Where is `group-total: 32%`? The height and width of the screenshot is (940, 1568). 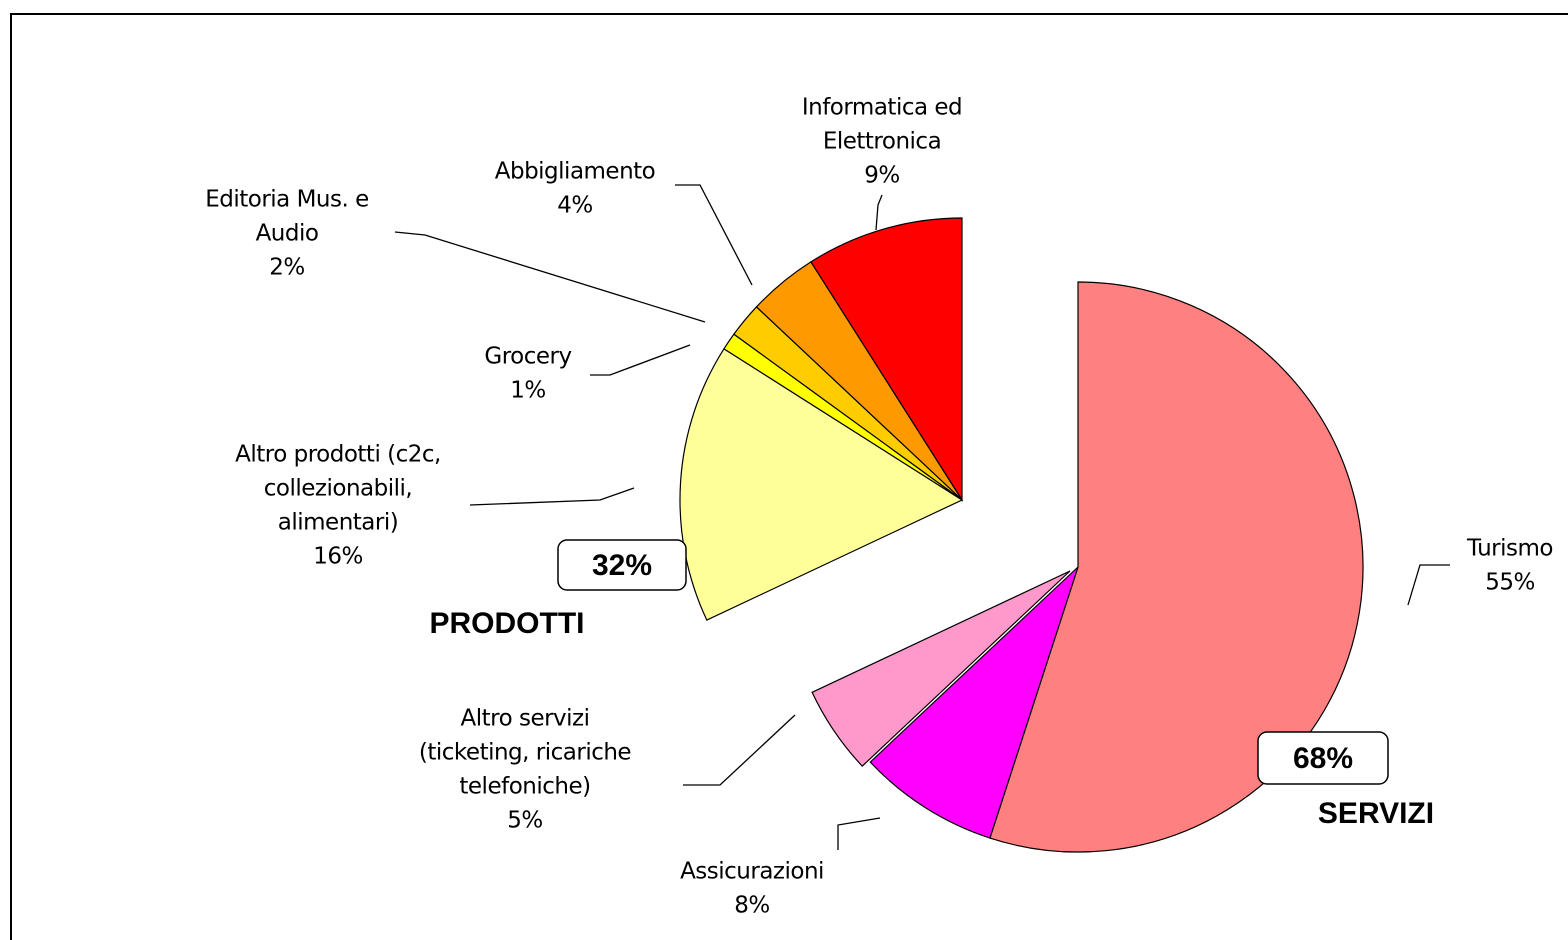 group-total: 32% is located at coordinates (622, 565).